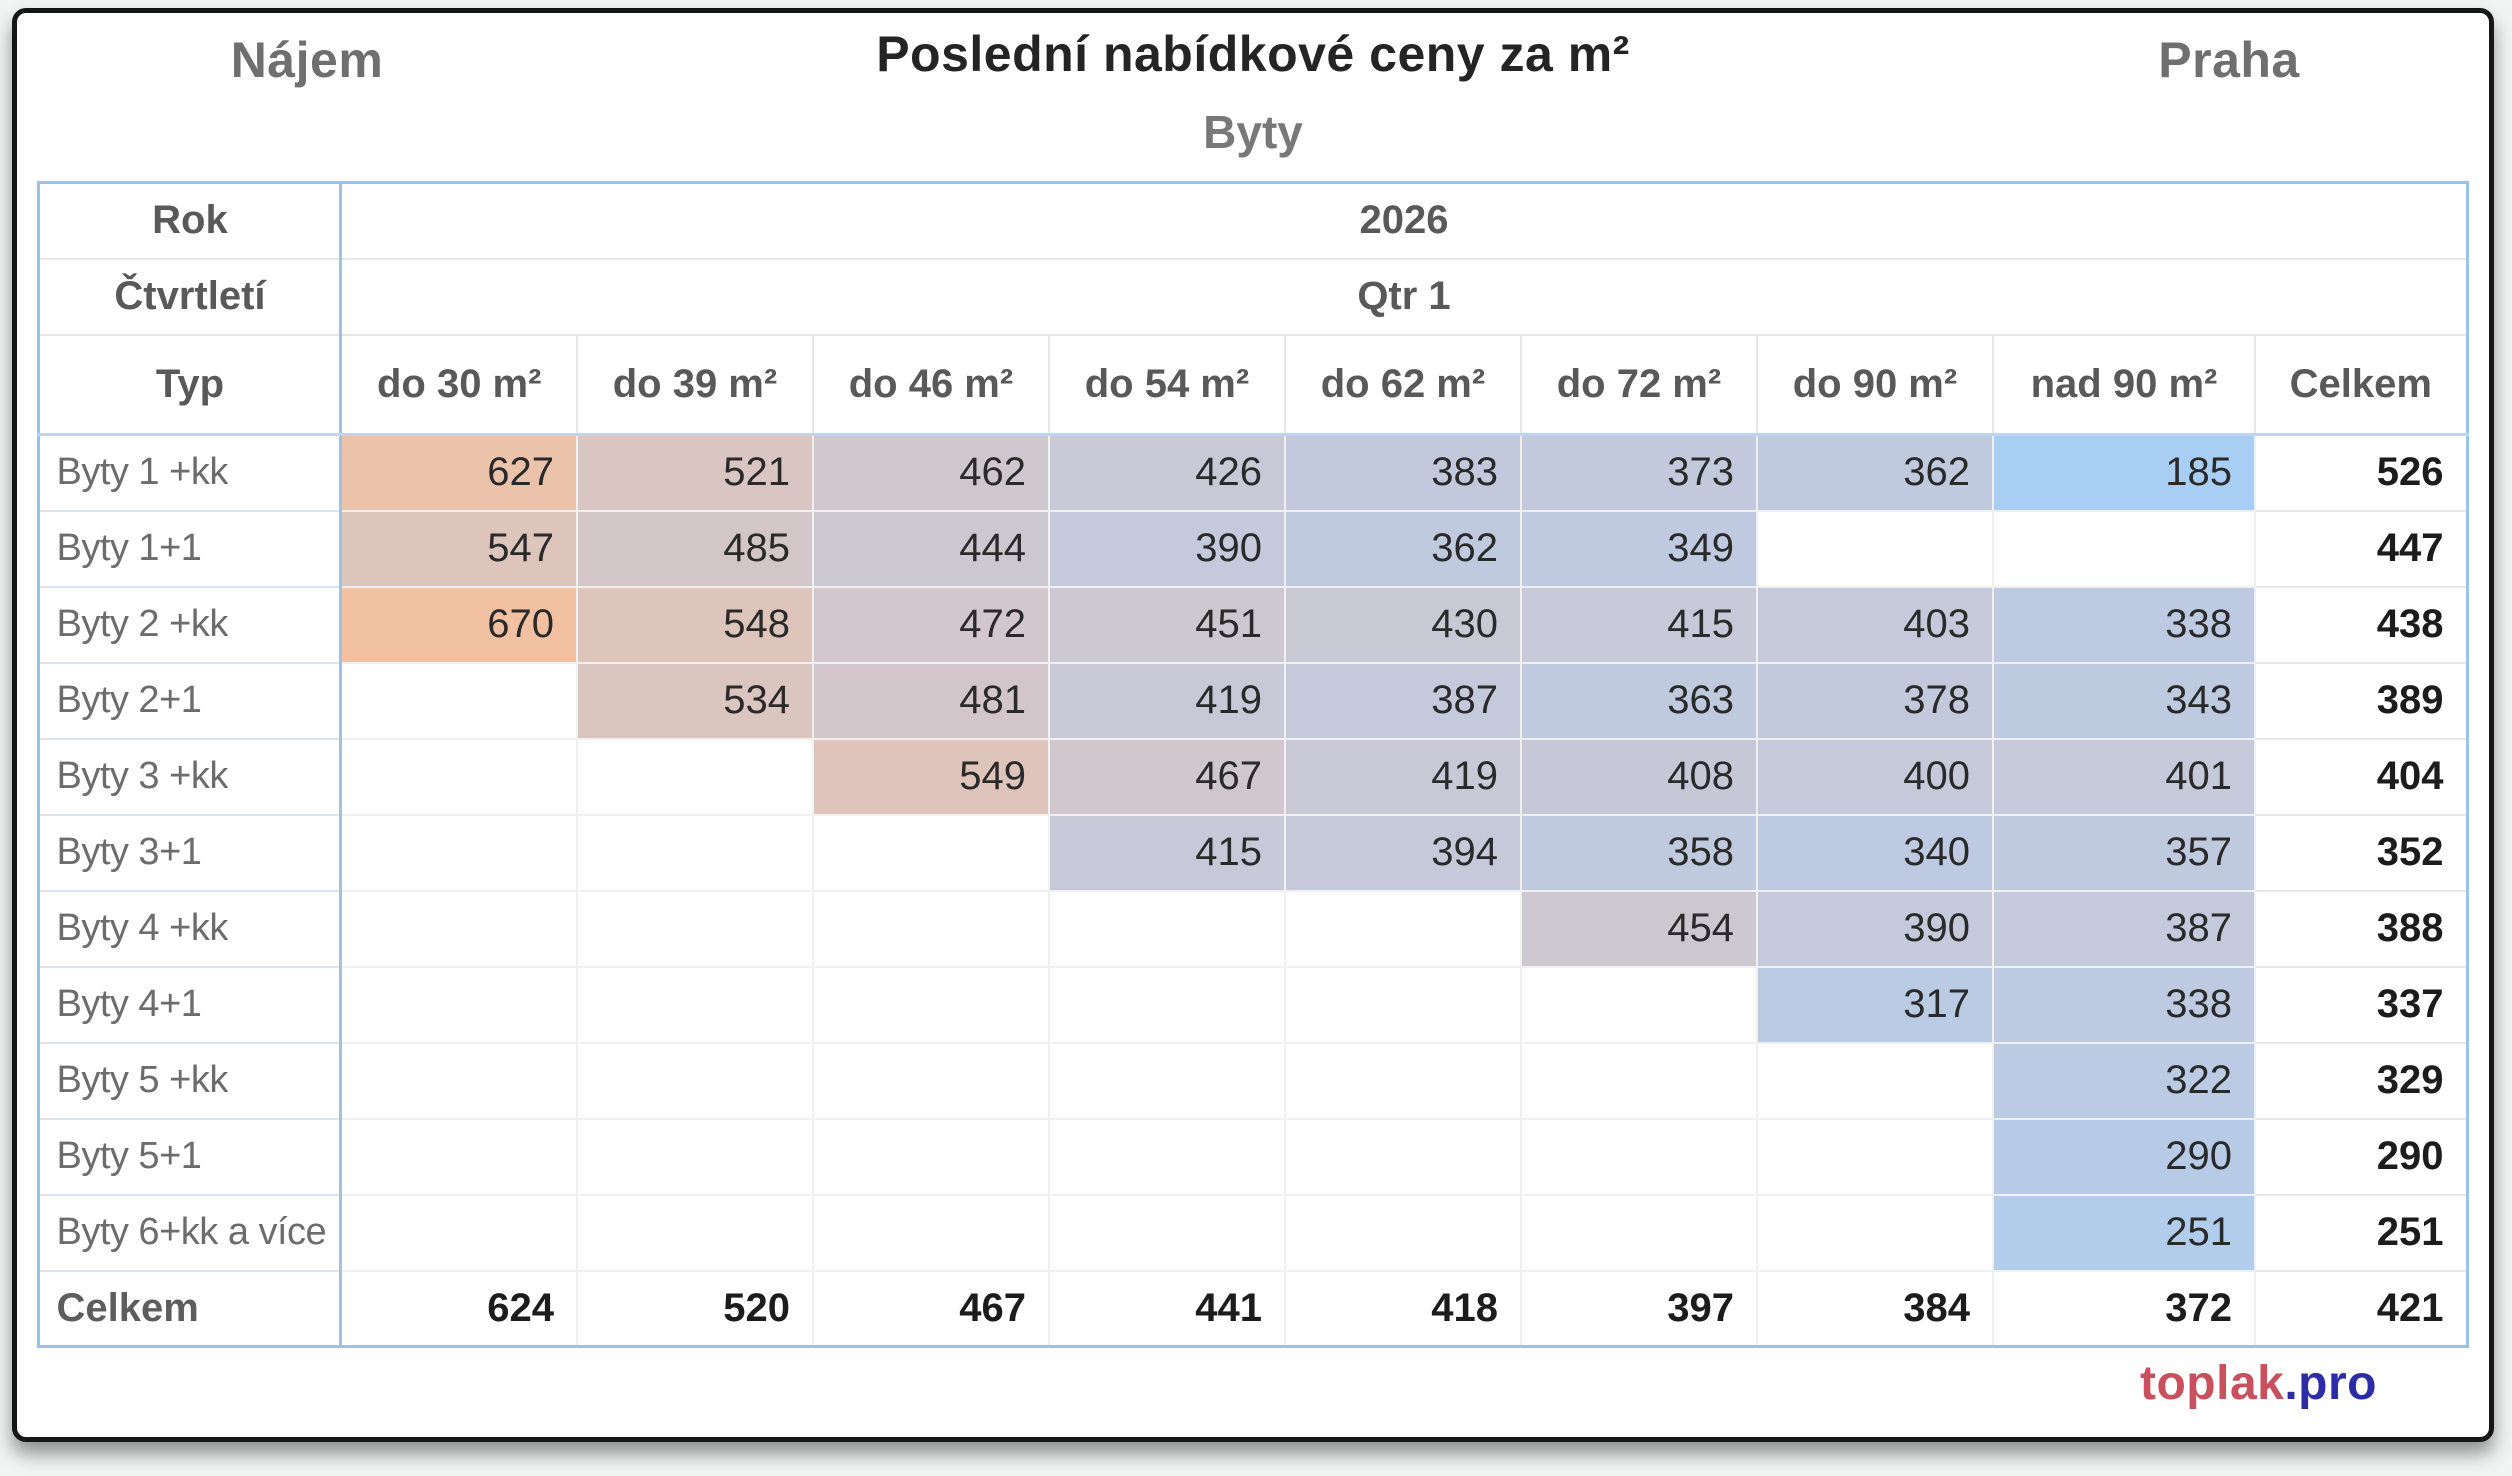 The width and height of the screenshot is (2512, 1476). Describe the element at coordinates (1874, 624) in the screenshot. I see `price-cell: 403` at that location.